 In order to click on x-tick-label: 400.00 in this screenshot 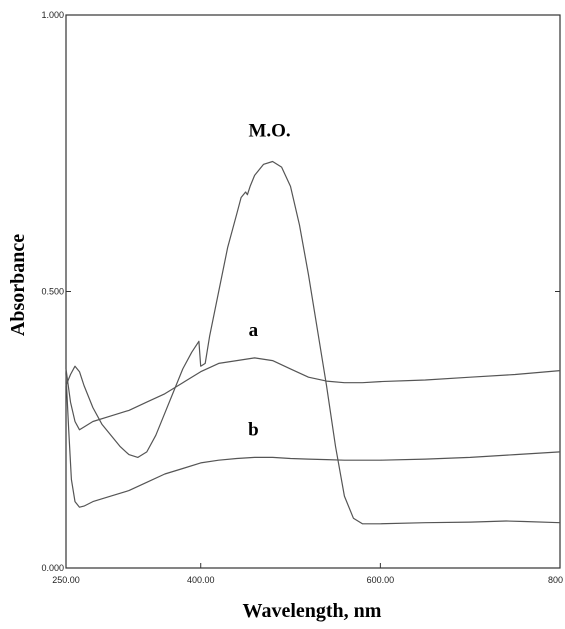, I will do `click(201, 580)`.